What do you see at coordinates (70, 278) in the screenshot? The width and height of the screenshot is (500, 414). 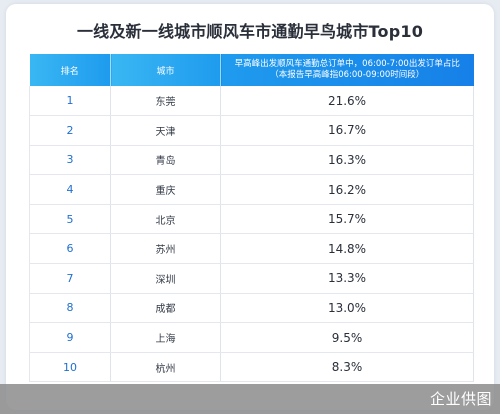 I see `rank-cell: 7` at bounding box center [70, 278].